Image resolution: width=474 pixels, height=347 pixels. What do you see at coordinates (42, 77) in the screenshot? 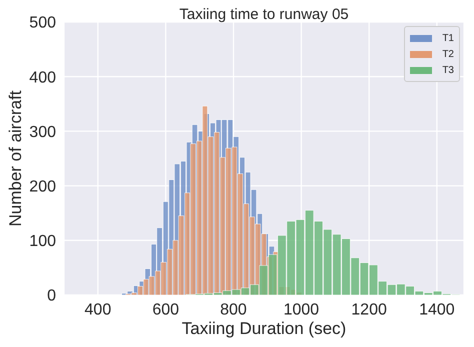
I see `y-tick-label: 400` at bounding box center [42, 77].